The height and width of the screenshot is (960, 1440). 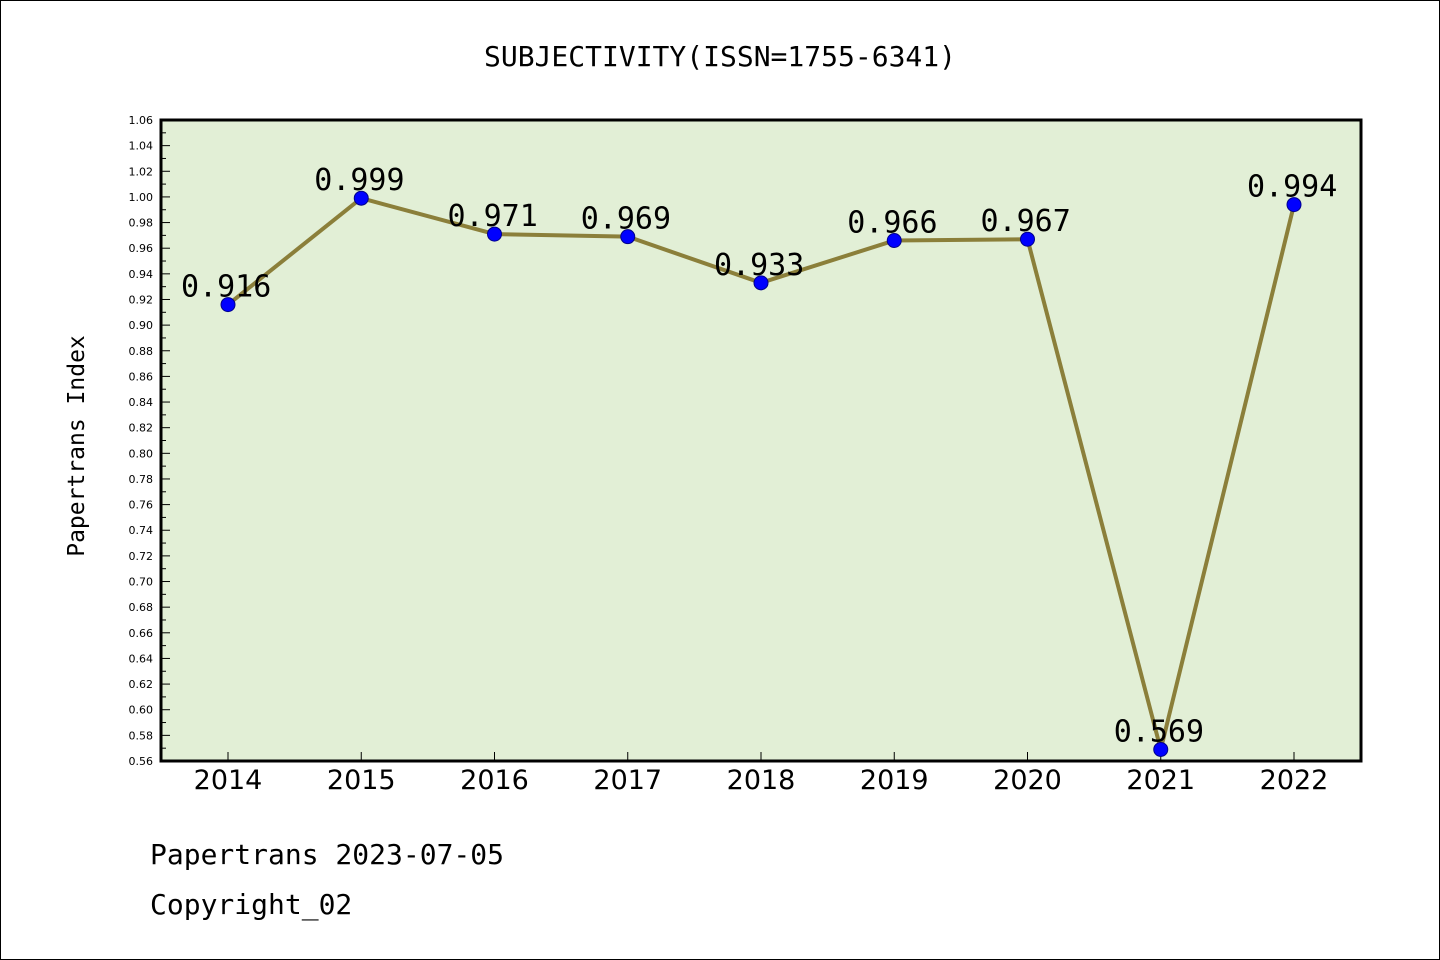 What do you see at coordinates (141, 582) in the screenshot?
I see `y-tick-label: 0.70` at bounding box center [141, 582].